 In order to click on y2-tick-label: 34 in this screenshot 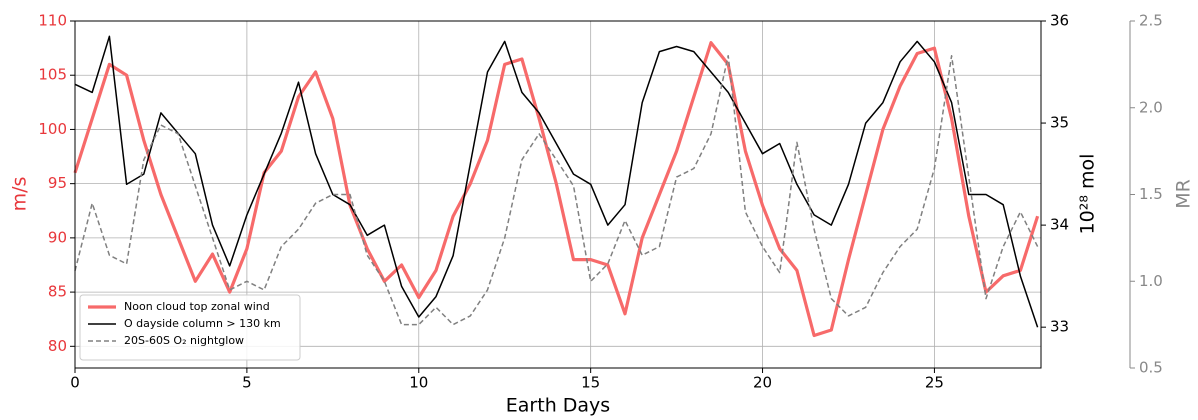, I will do `click(1059, 225)`.